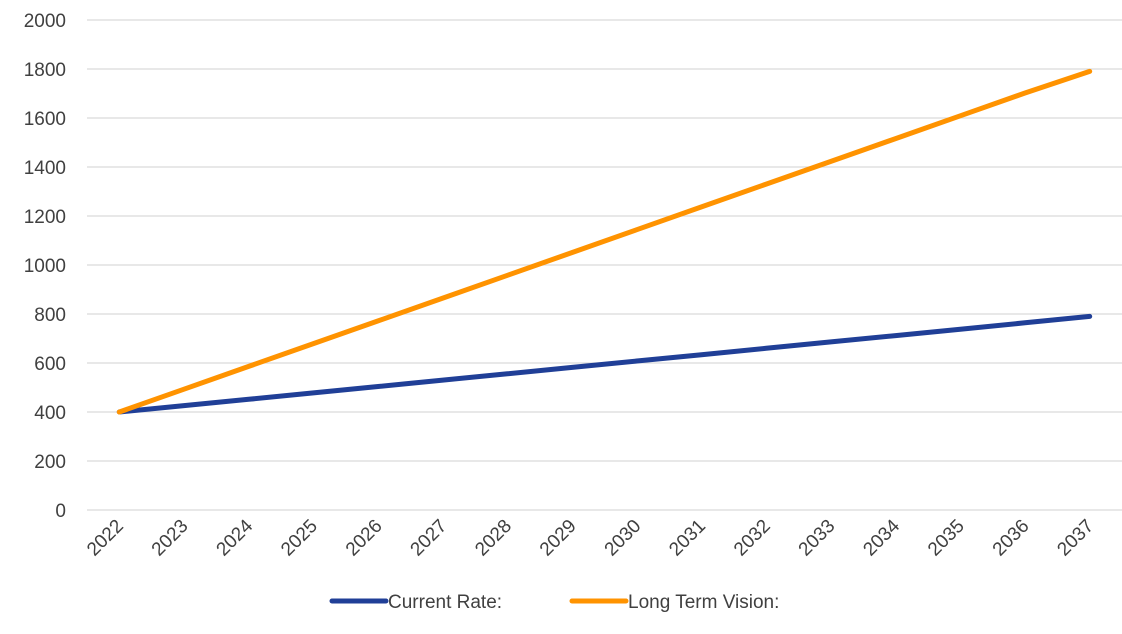  Describe the element at coordinates (50, 315) in the screenshot. I see `y-tick-label: 800` at that location.